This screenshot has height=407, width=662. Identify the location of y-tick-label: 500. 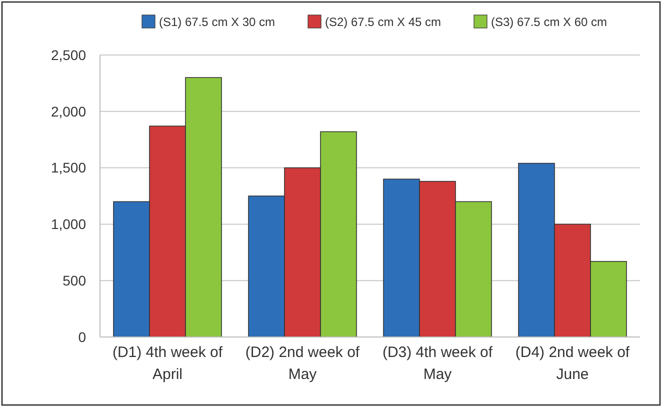
(74, 280).